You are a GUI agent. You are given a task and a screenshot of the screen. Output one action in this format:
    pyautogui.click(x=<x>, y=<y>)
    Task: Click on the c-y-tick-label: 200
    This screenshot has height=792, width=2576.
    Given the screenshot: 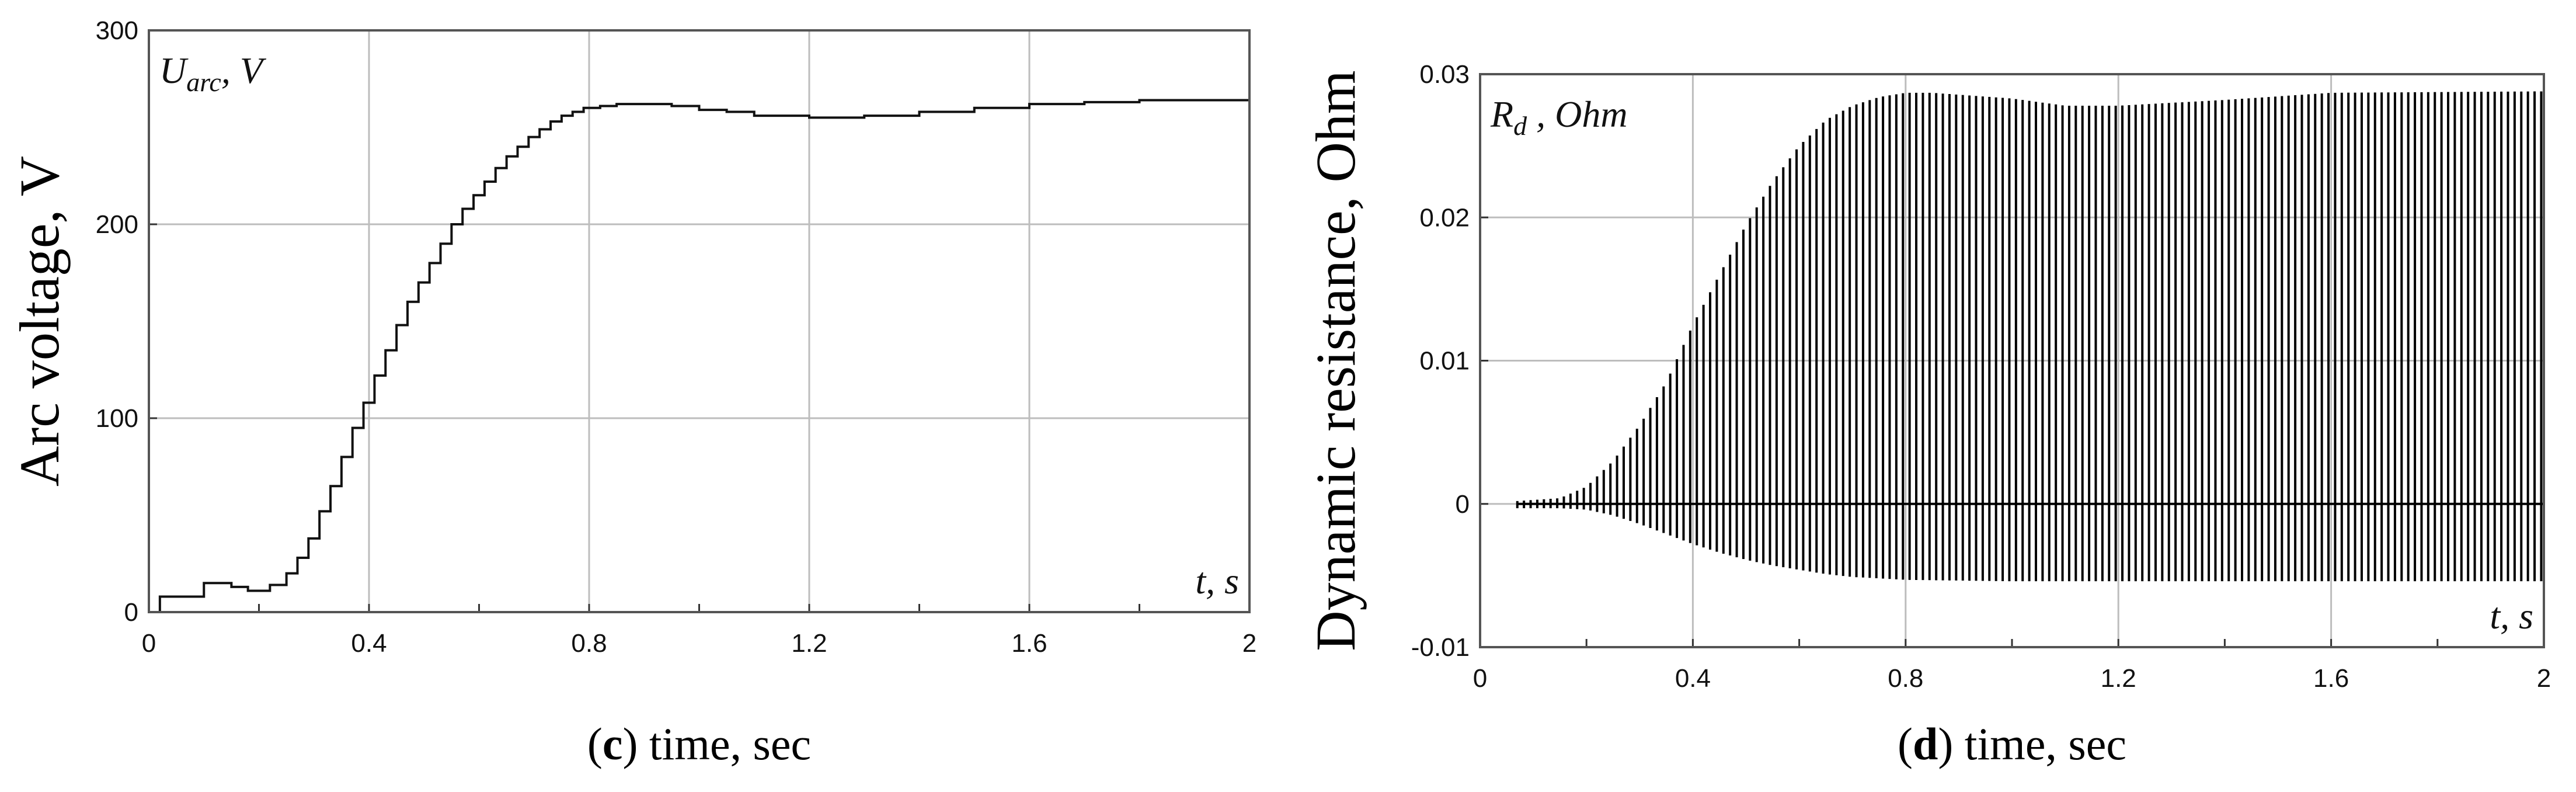 What is the action you would take?
    pyautogui.click(x=117, y=224)
    